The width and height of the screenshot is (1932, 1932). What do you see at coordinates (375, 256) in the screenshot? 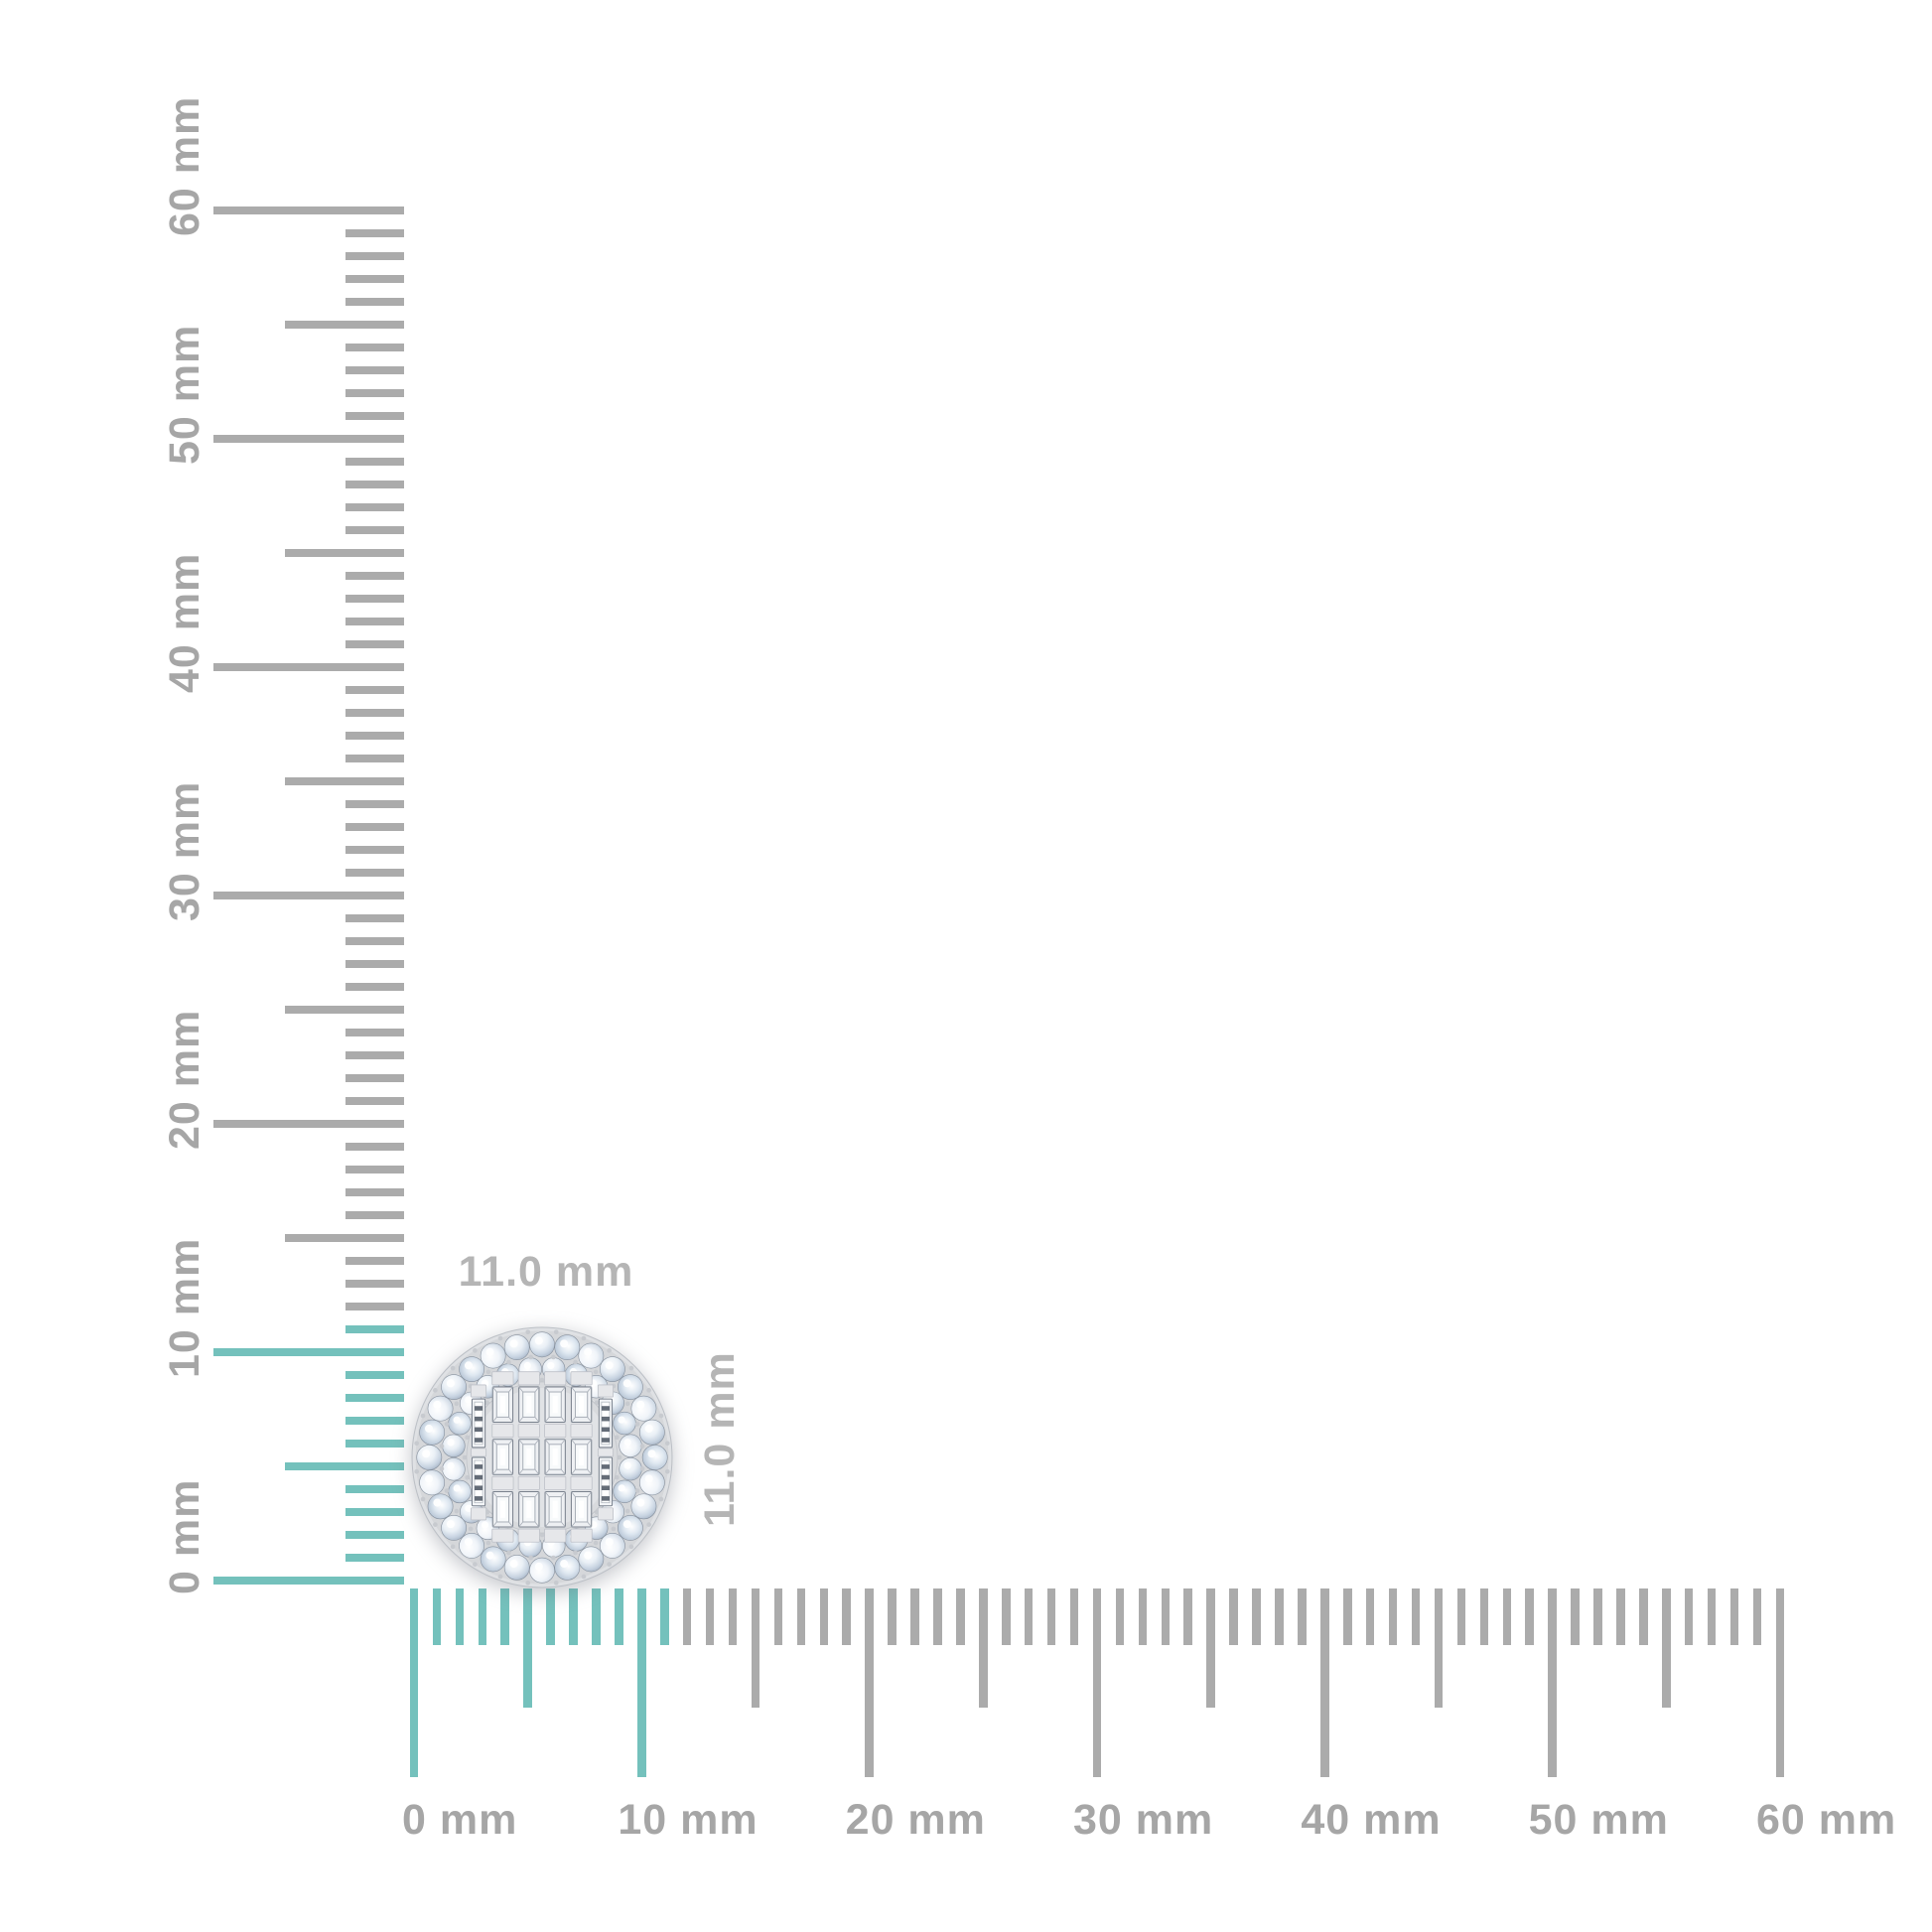
I see `v-tick-58mm` at bounding box center [375, 256].